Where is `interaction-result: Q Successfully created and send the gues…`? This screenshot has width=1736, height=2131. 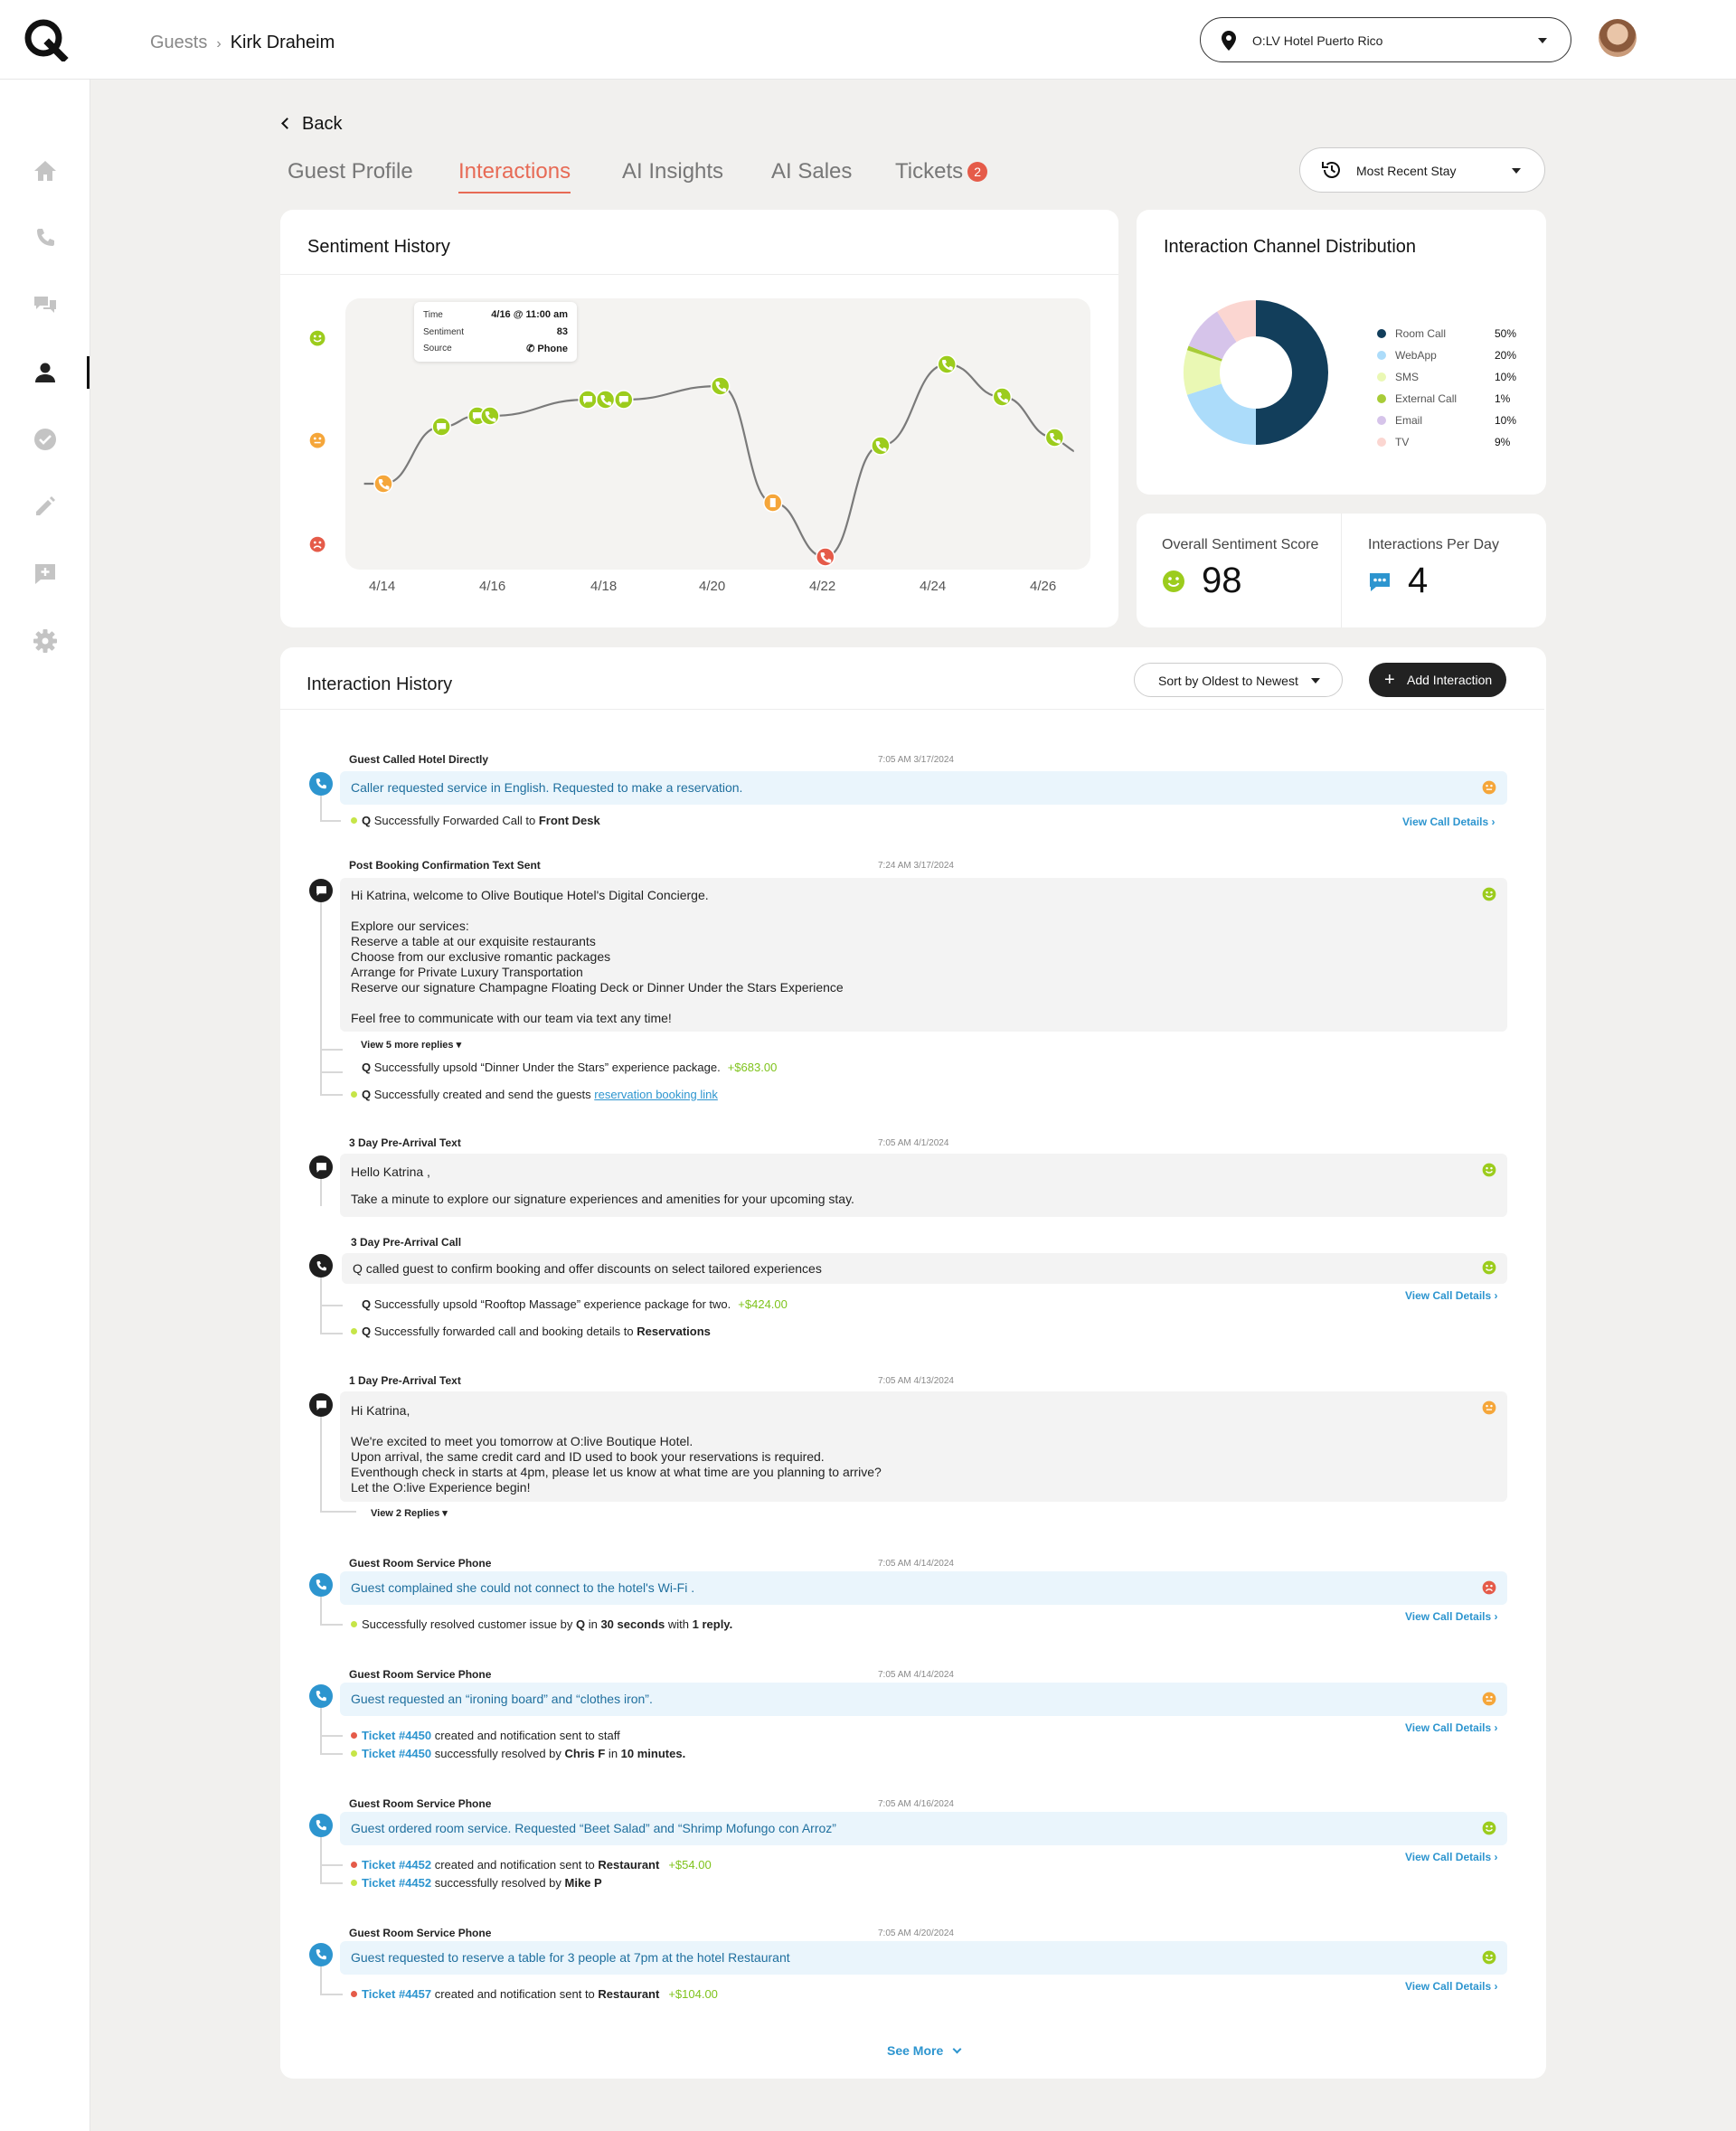 interaction-result: Q Successfully created and send the gues… is located at coordinates (534, 1094).